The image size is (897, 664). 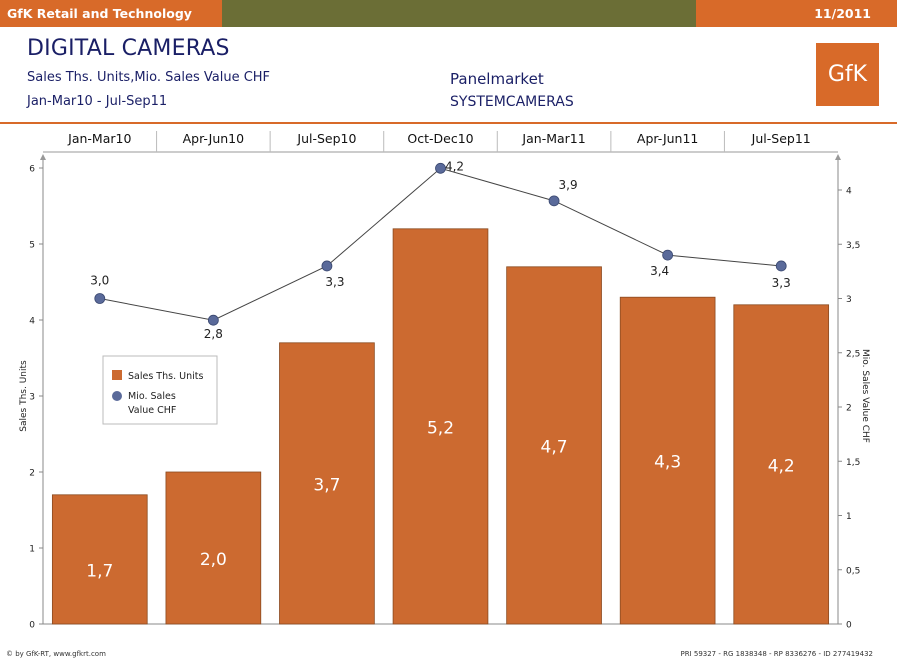 I want to click on category-label: Oct-Dec10, so click(x=440, y=138).